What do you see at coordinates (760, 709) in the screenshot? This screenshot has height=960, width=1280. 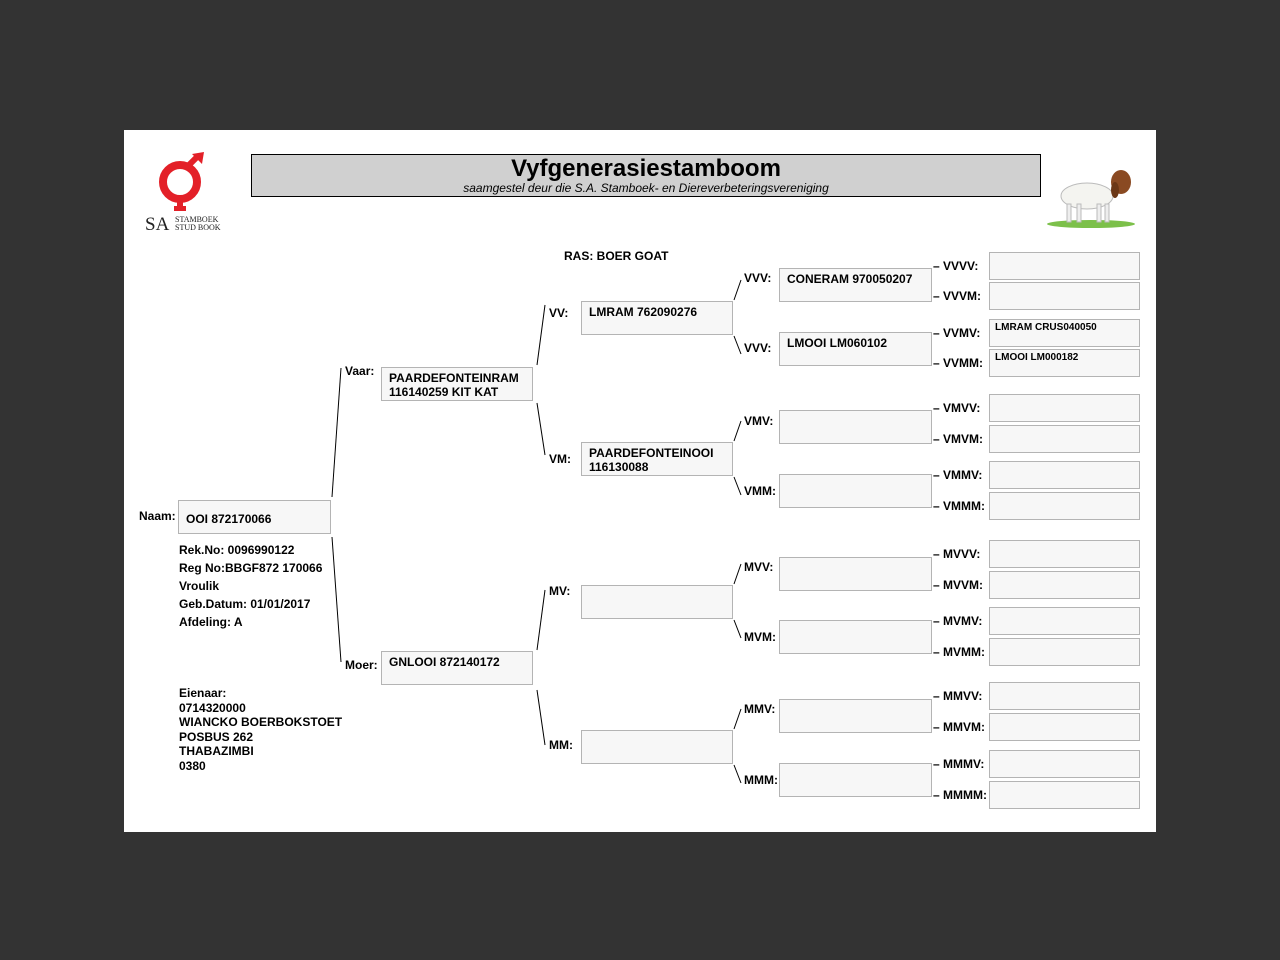 I see `gen4-label: MMV:` at bounding box center [760, 709].